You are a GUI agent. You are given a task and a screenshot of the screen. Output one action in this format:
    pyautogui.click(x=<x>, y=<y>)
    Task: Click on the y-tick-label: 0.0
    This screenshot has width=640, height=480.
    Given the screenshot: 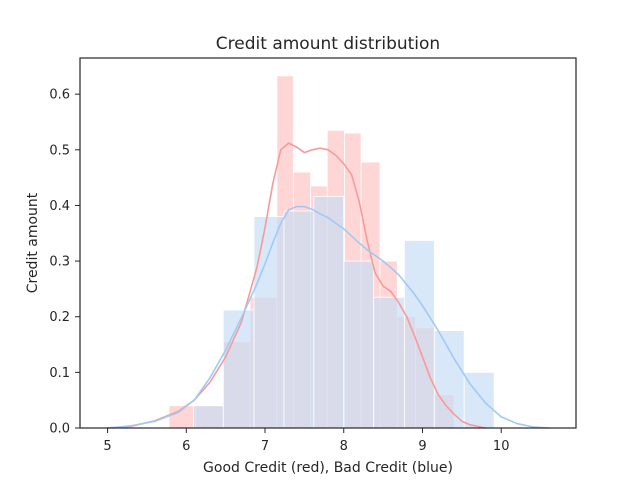 What is the action you would take?
    pyautogui.click(x=59, y=429)
    